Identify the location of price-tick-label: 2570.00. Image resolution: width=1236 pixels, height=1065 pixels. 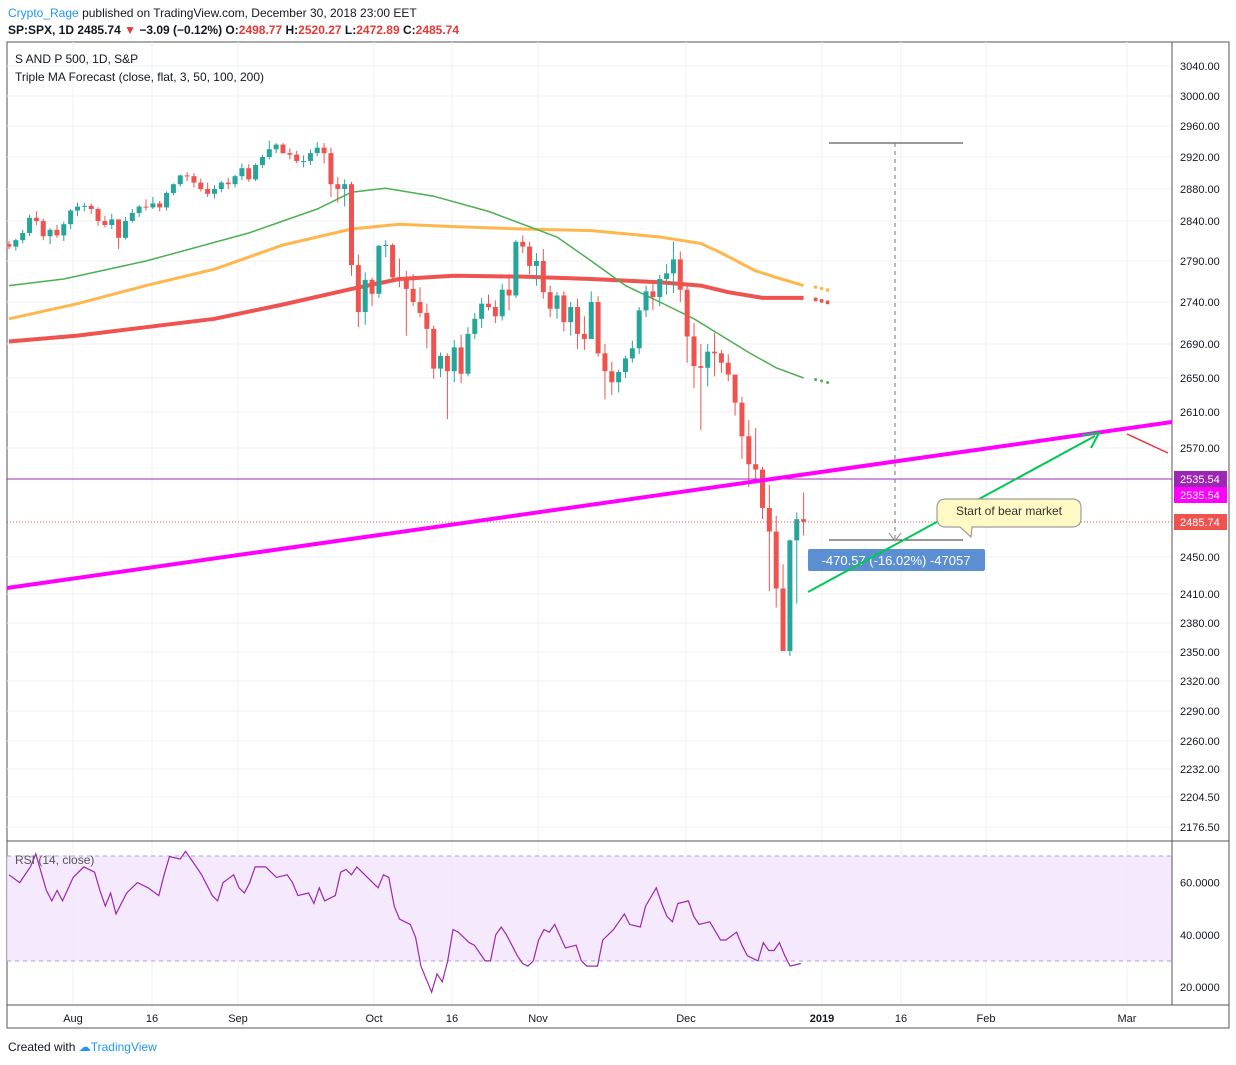
(1200, 449).